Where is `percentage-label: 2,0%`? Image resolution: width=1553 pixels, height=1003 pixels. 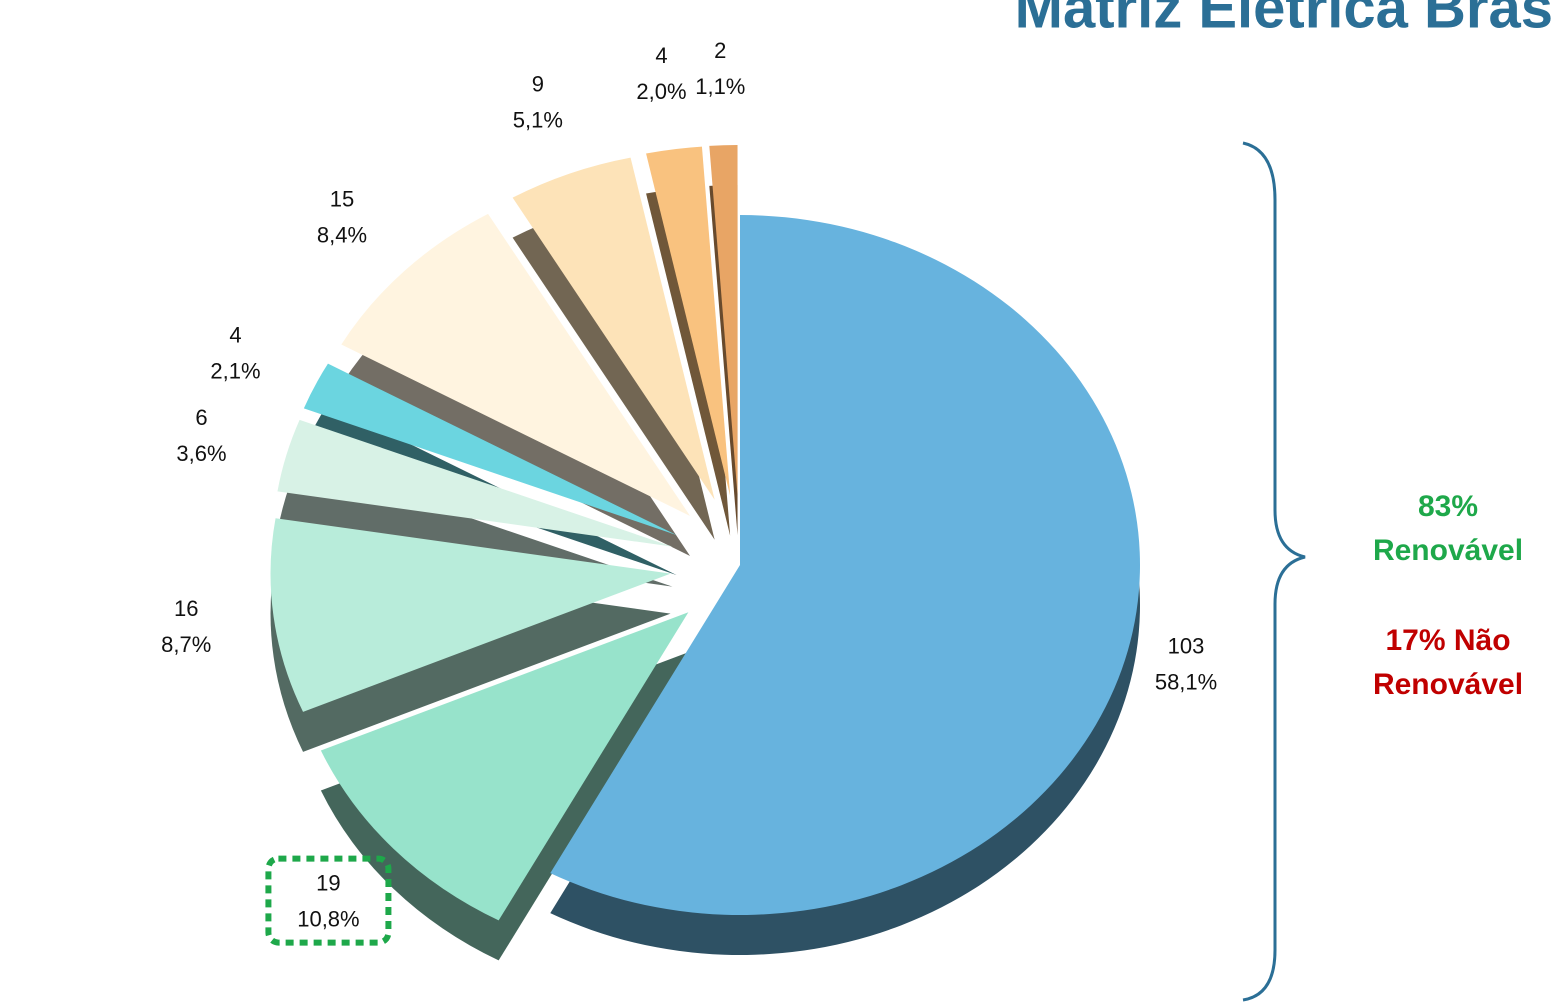 percentage-label: 2,0% is located at coordinates (661, 91).